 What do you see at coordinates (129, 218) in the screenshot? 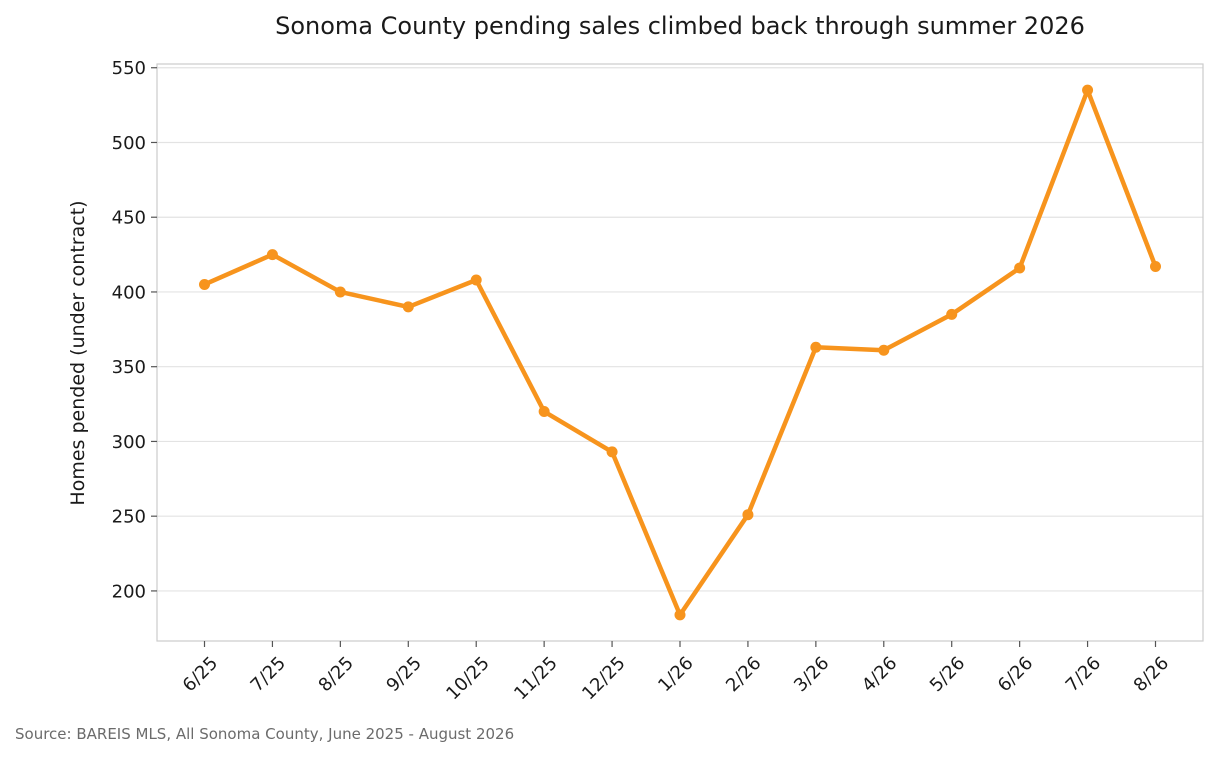
I see `y-tick-label: 450` at bounding box center [129, 218].